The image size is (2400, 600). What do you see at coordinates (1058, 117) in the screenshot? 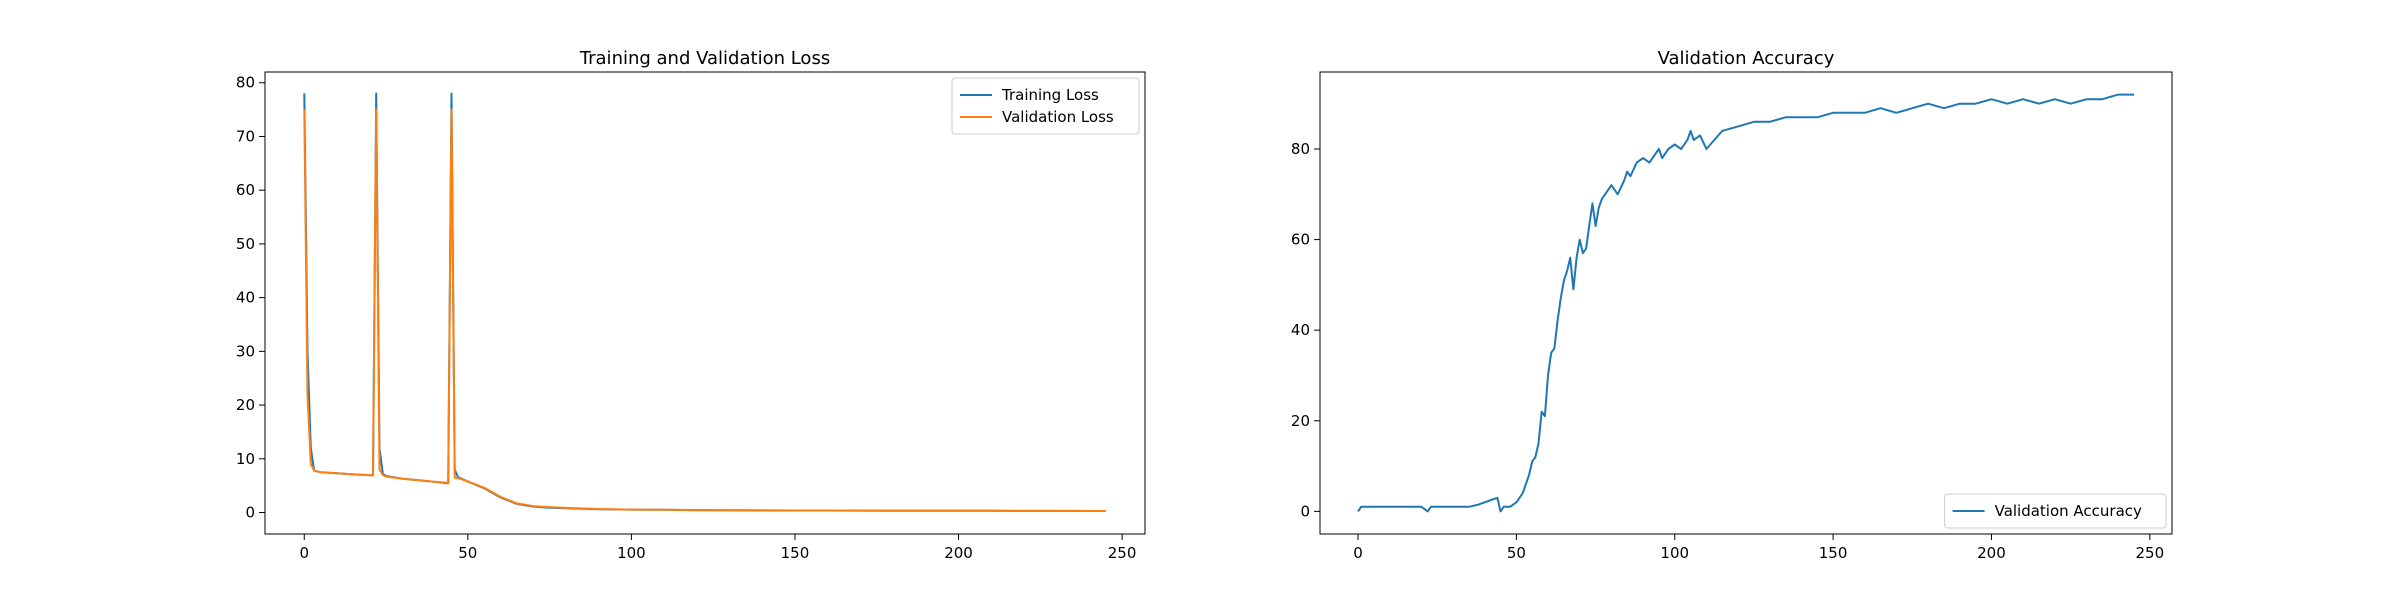
I see `legend-label: Validation Loss` at bounding box center [1058, 117].